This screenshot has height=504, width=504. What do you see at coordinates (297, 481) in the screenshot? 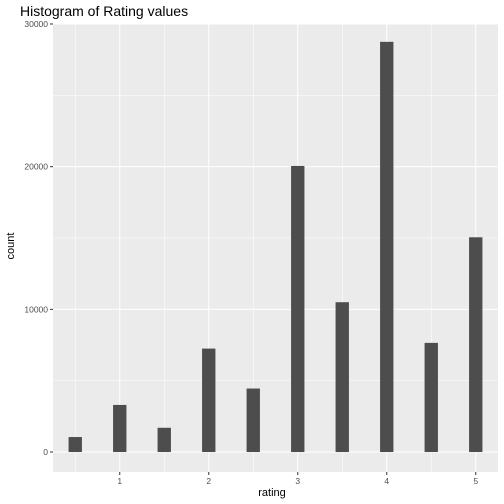
I see `x-tick-label: 3` at bounding box center [297, 481].